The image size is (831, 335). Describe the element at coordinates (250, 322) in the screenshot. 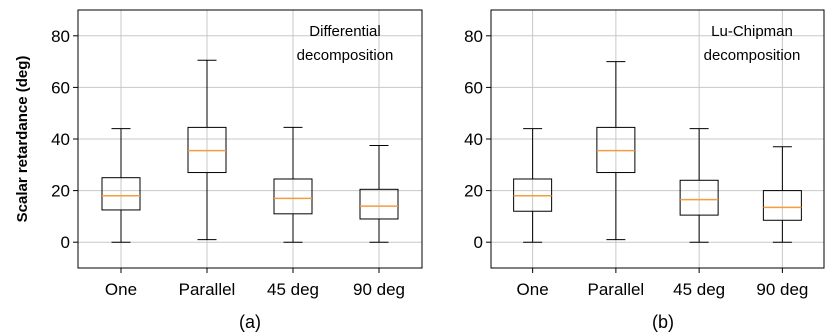

I see `panel-label: (a)` at that location.